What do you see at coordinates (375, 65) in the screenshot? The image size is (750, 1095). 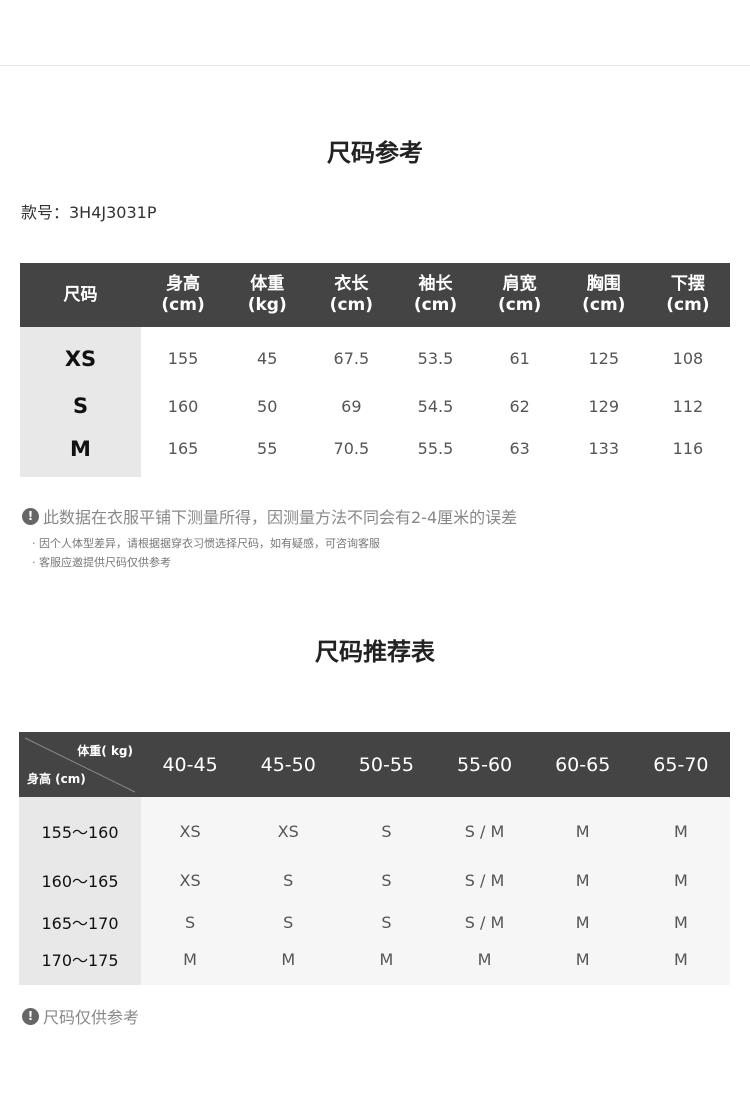 I see `top-divider` at bounding box center [375, 65].